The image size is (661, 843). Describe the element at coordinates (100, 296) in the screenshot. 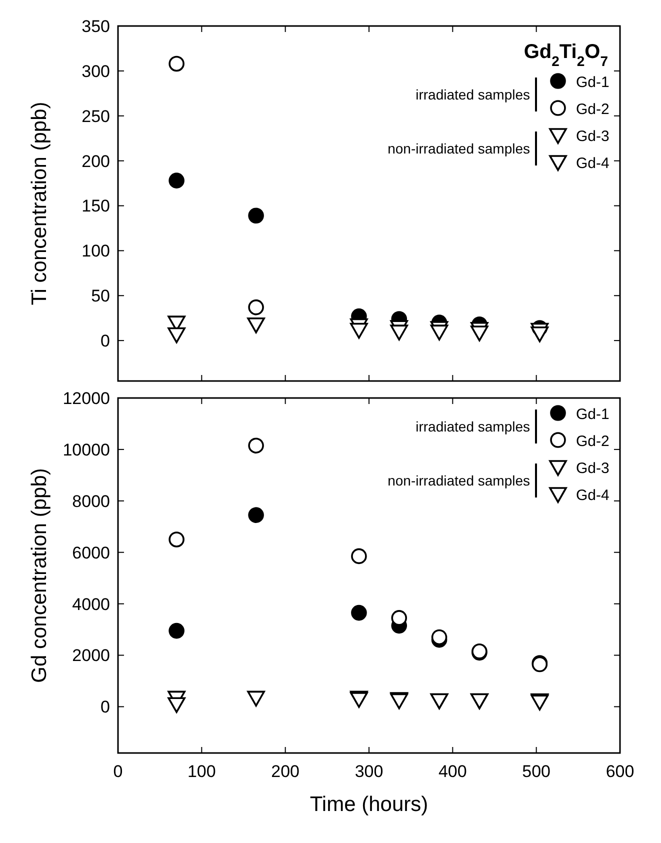

I see `y-tick-label: 50` at that location.